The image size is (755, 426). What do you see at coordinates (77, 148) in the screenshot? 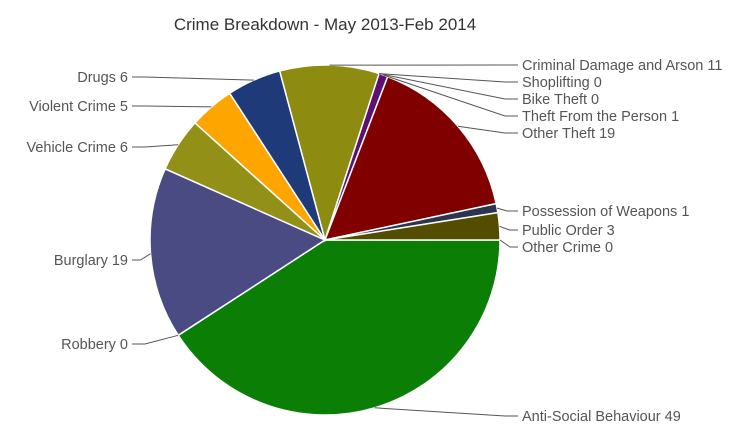
I see `slice-label-vehicle-crime: Vehicle Crime 6` at bounding box center [77, 148].